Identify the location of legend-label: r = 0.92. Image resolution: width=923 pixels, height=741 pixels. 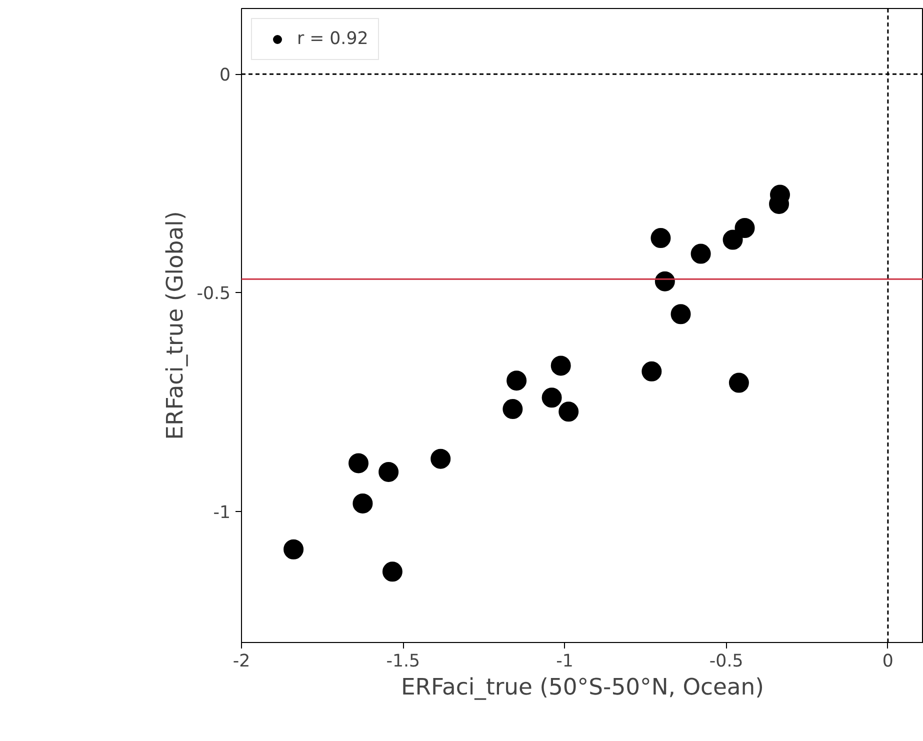
(332, 39).